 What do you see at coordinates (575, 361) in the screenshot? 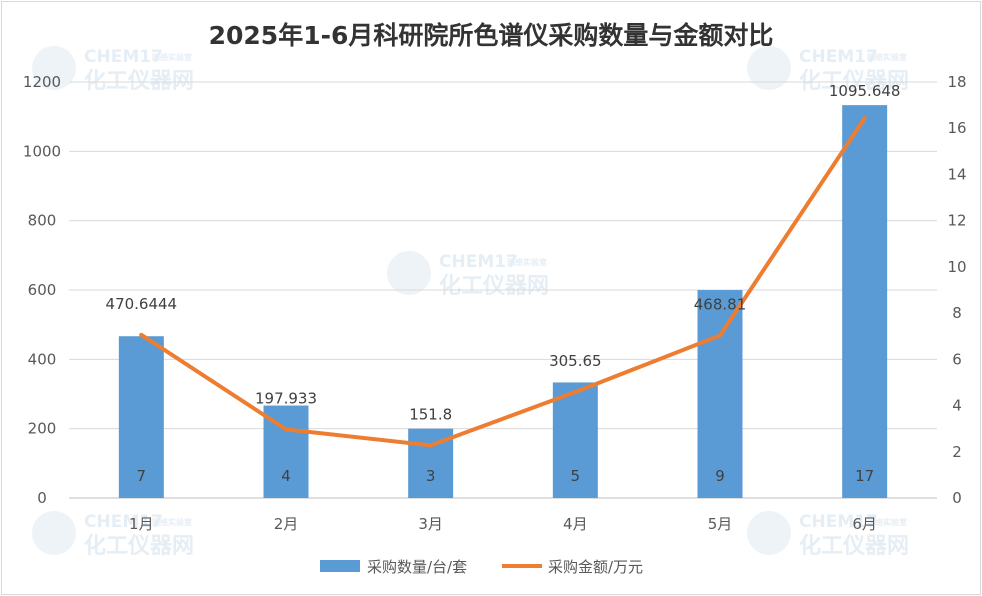
I see `line-value-label: 305.65` at bounding box center [575, 361].